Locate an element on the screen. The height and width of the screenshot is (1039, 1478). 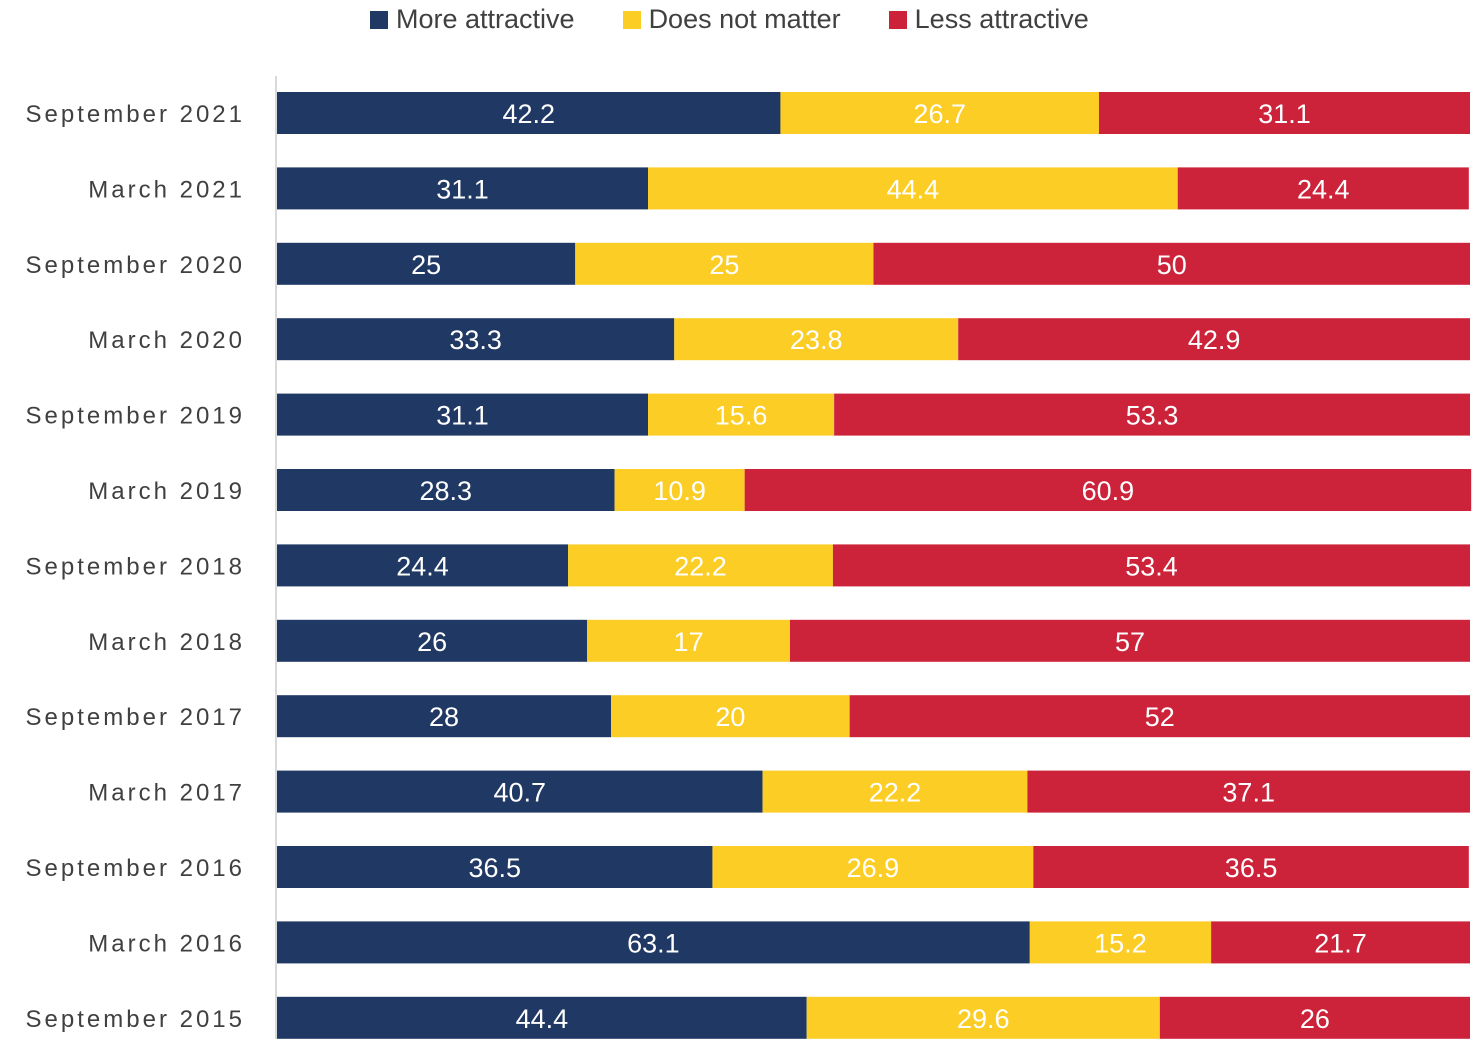
data-label-less-attractive-march-2019: 60.9 is located at coordinates (1108, 491).